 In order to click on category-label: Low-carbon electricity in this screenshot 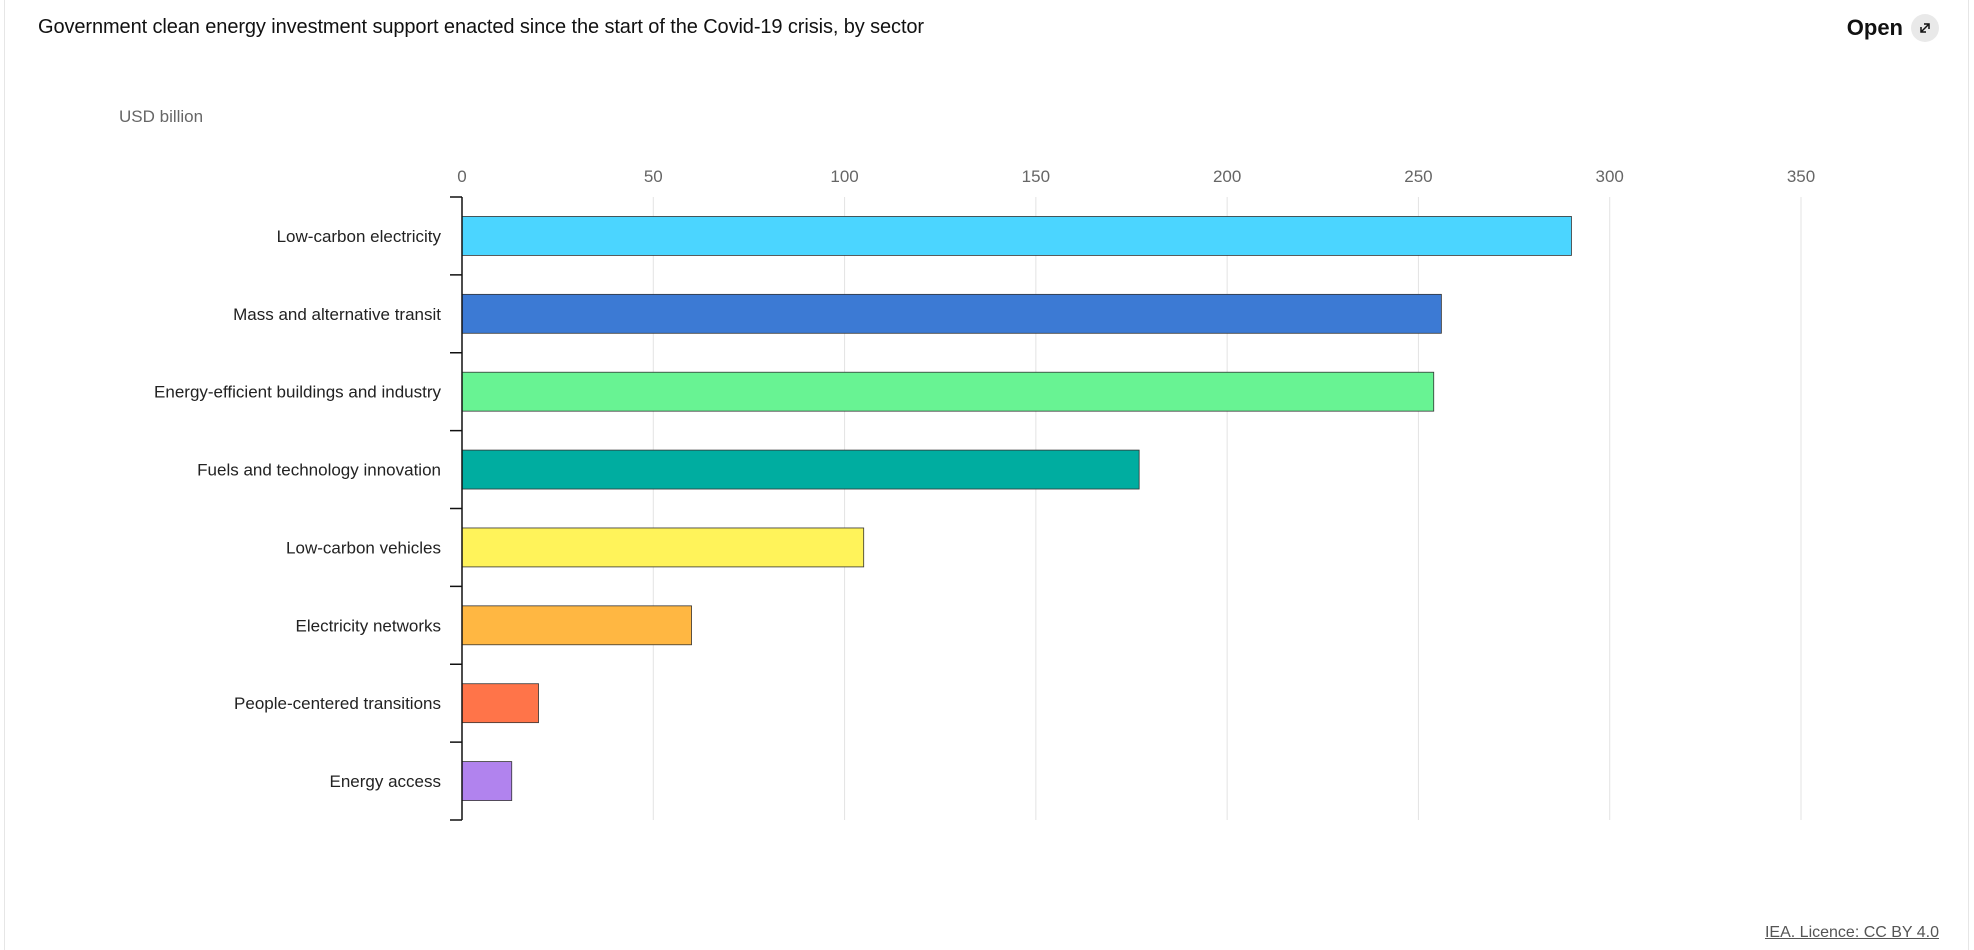, I will do `click(359, 236)`.